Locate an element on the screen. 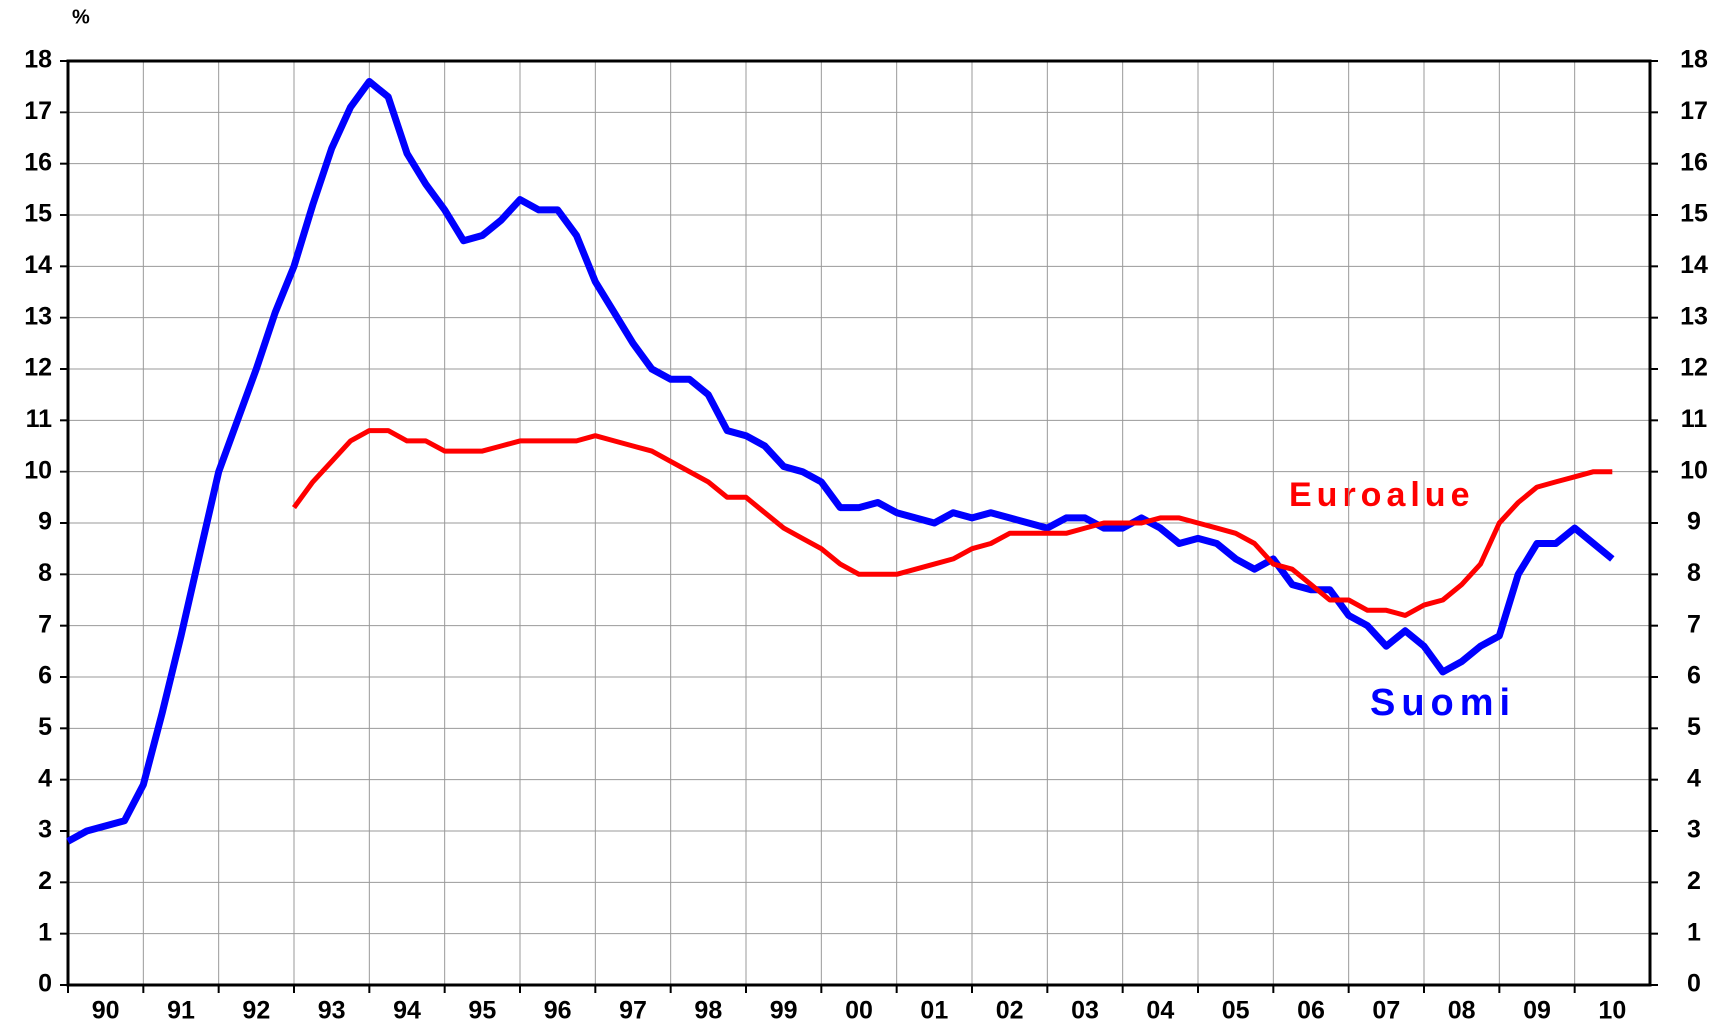 This screenshot has height=1033, width=1723. y-tick-label: 6 is located at coordinates (45, 676).